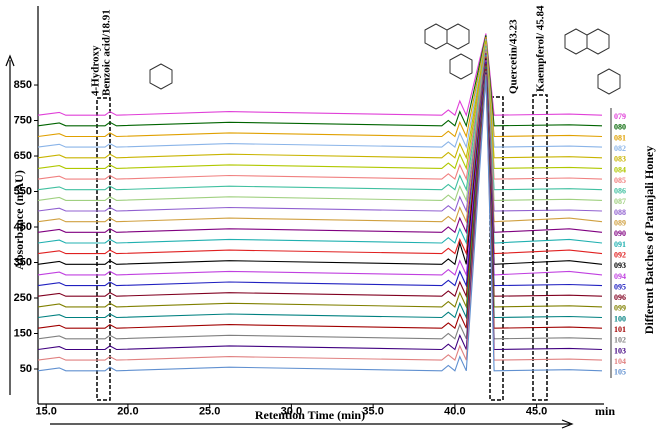 Image resolution: width=659 pixels, height=436 pixels. What do you see at coordinates (514, 56) in the screenshot?
I see `annotation: Quercetin/43.23` at bounding box center [514, 56].